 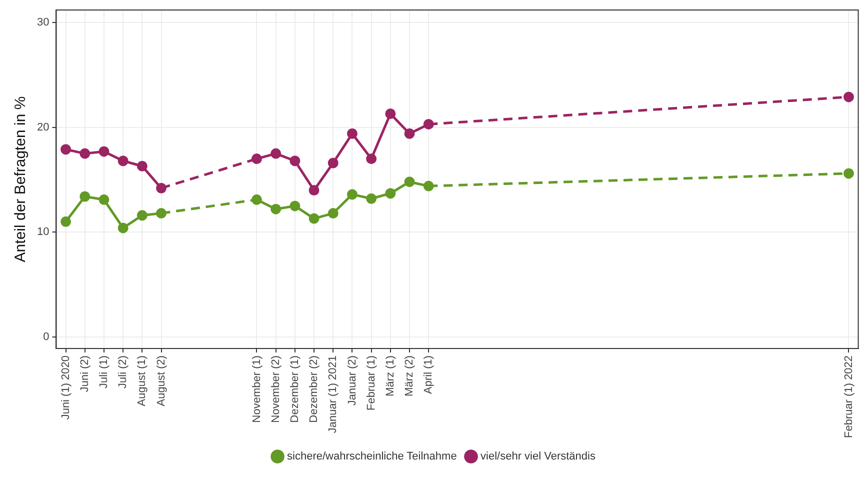 I want to click on y-tick-label: 10, so click(x=43, y=232).